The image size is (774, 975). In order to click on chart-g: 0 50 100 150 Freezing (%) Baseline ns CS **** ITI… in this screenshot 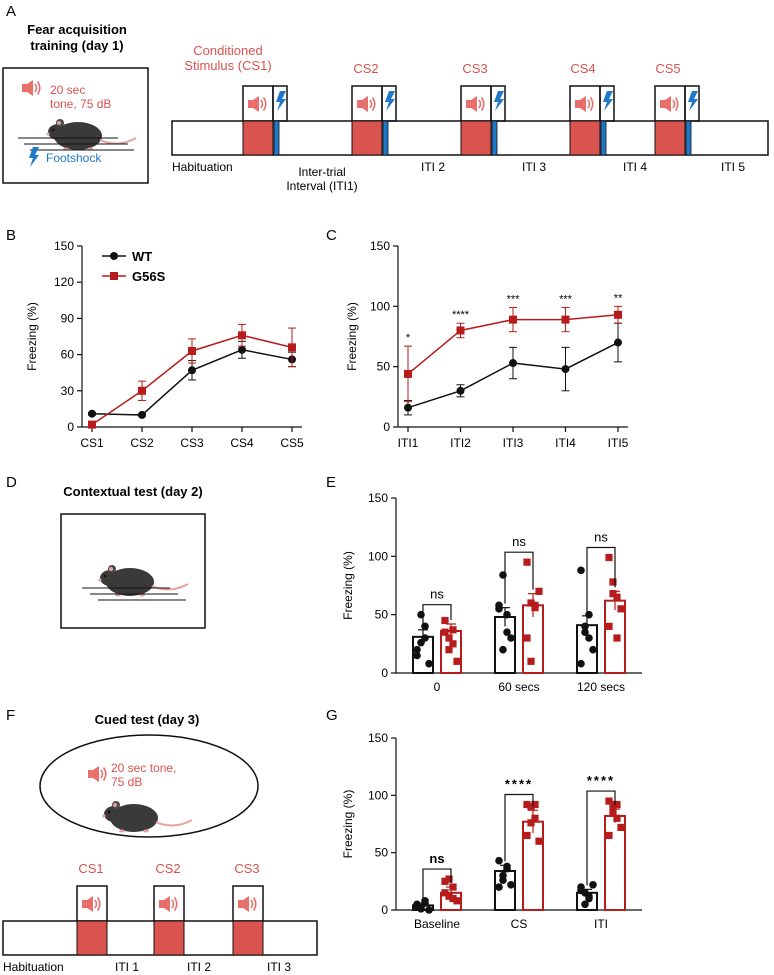, I will do `click(491, 831)`.